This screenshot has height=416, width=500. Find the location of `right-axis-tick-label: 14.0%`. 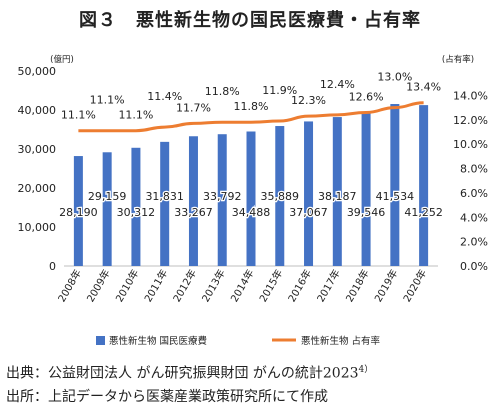

right-axis-tick-label: 14.0% is located at coordinates (470, 95).